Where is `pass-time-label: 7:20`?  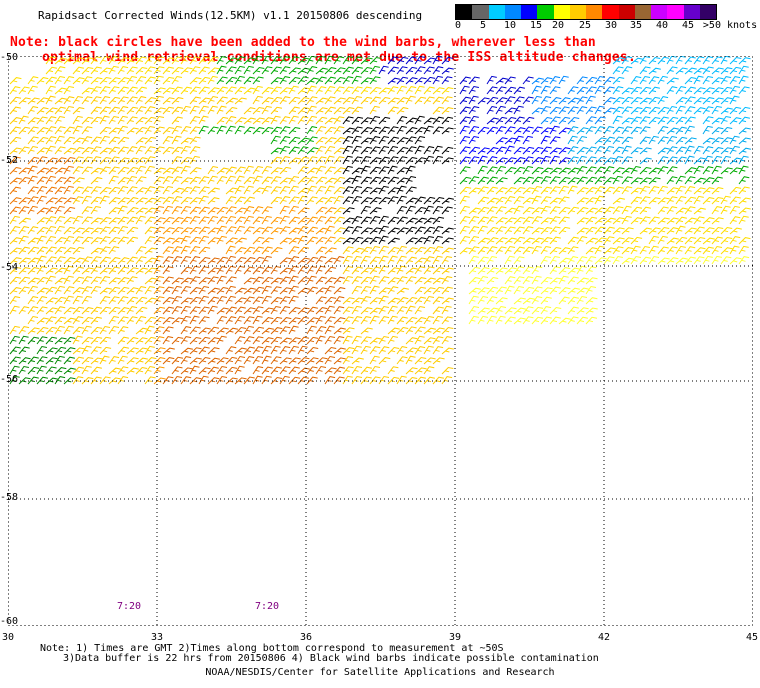
pass-time-label: 7:20 is located at coordinates (267, 606).